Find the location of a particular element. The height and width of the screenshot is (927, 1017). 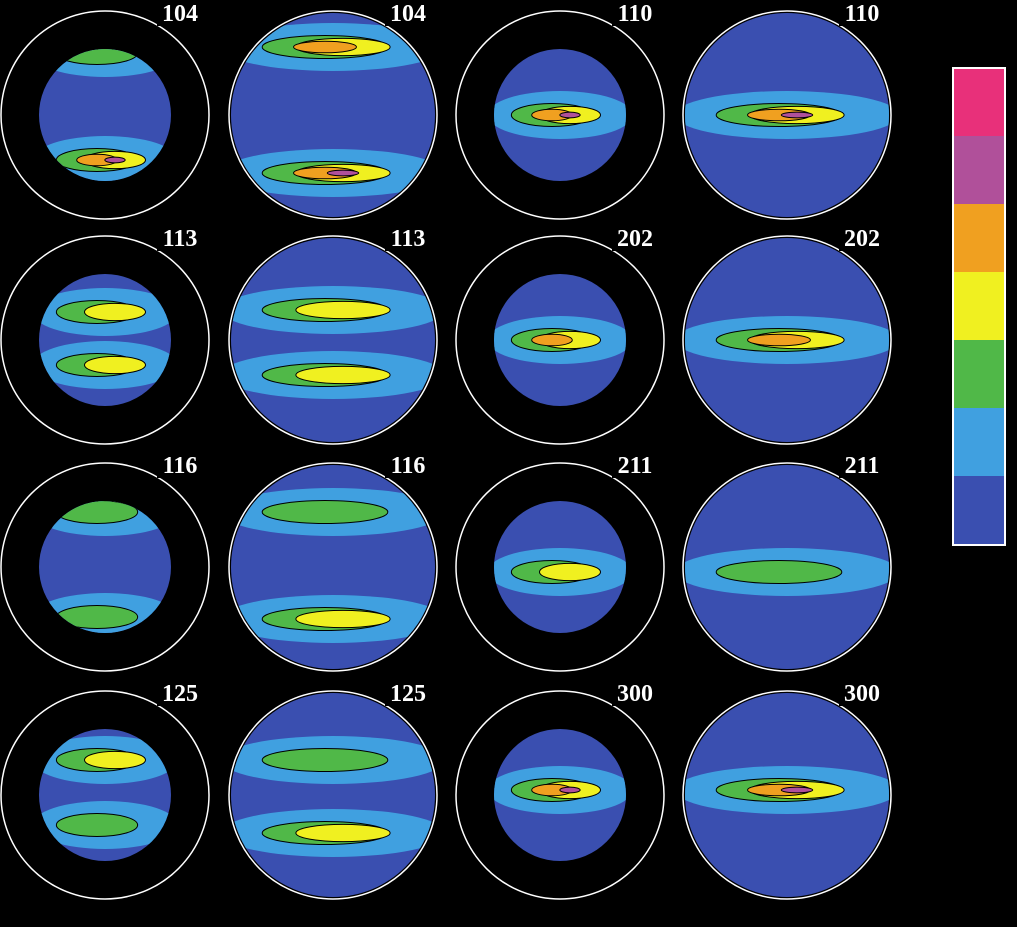

color-scale is located at coordinates (979, 306).